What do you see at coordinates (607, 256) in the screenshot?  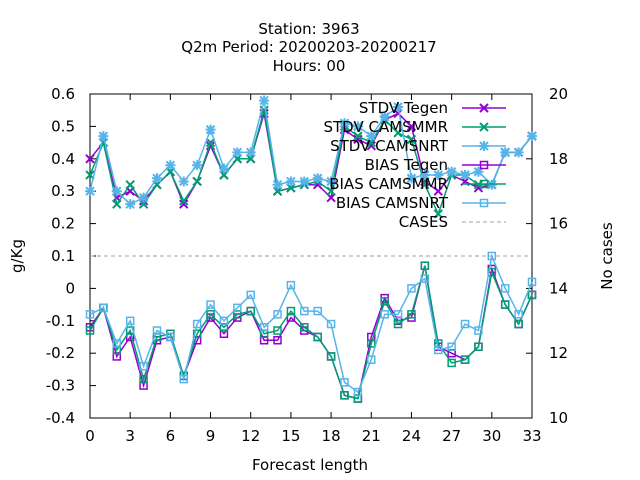 I see `y2-axis-label: No cases` at bounding box center [607, 256].